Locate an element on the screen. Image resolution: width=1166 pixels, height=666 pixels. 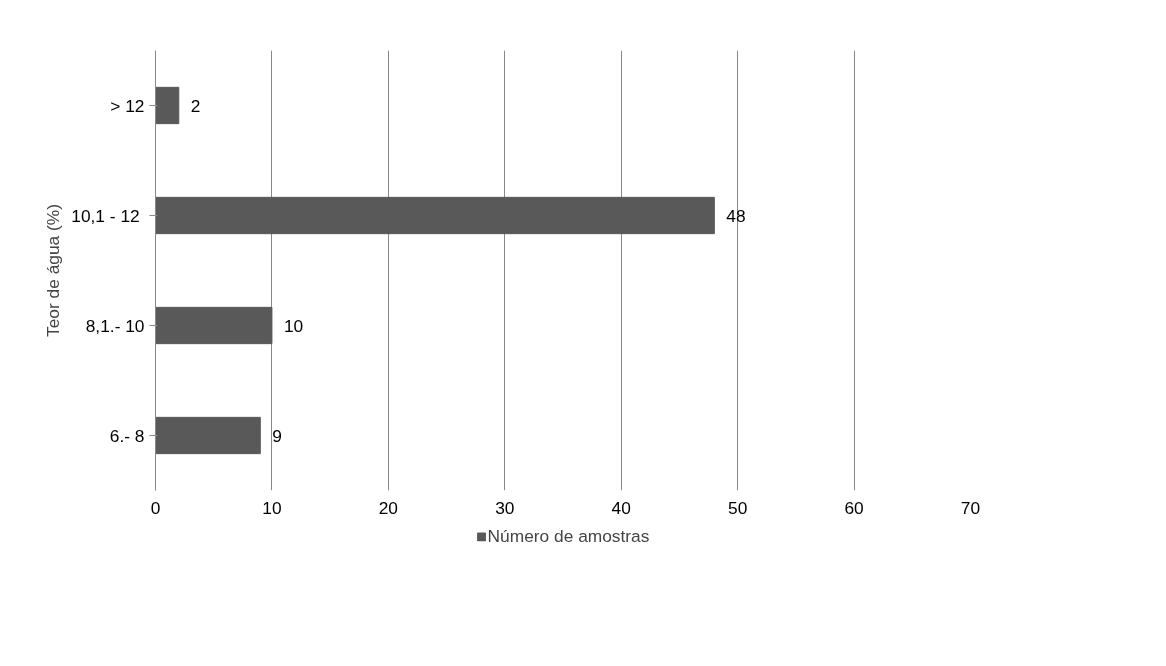
x-tick-label: 40 is located at coordinates (621, 507).